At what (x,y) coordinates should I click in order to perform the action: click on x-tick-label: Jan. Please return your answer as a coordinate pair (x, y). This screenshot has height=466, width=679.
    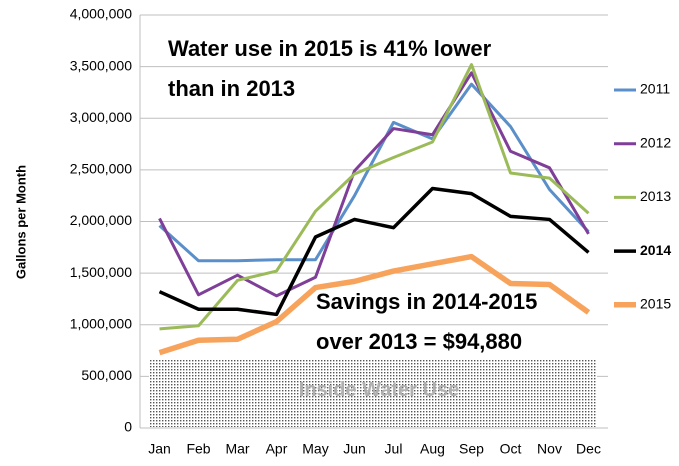
    Looking at the image, I should click on (159, 449).